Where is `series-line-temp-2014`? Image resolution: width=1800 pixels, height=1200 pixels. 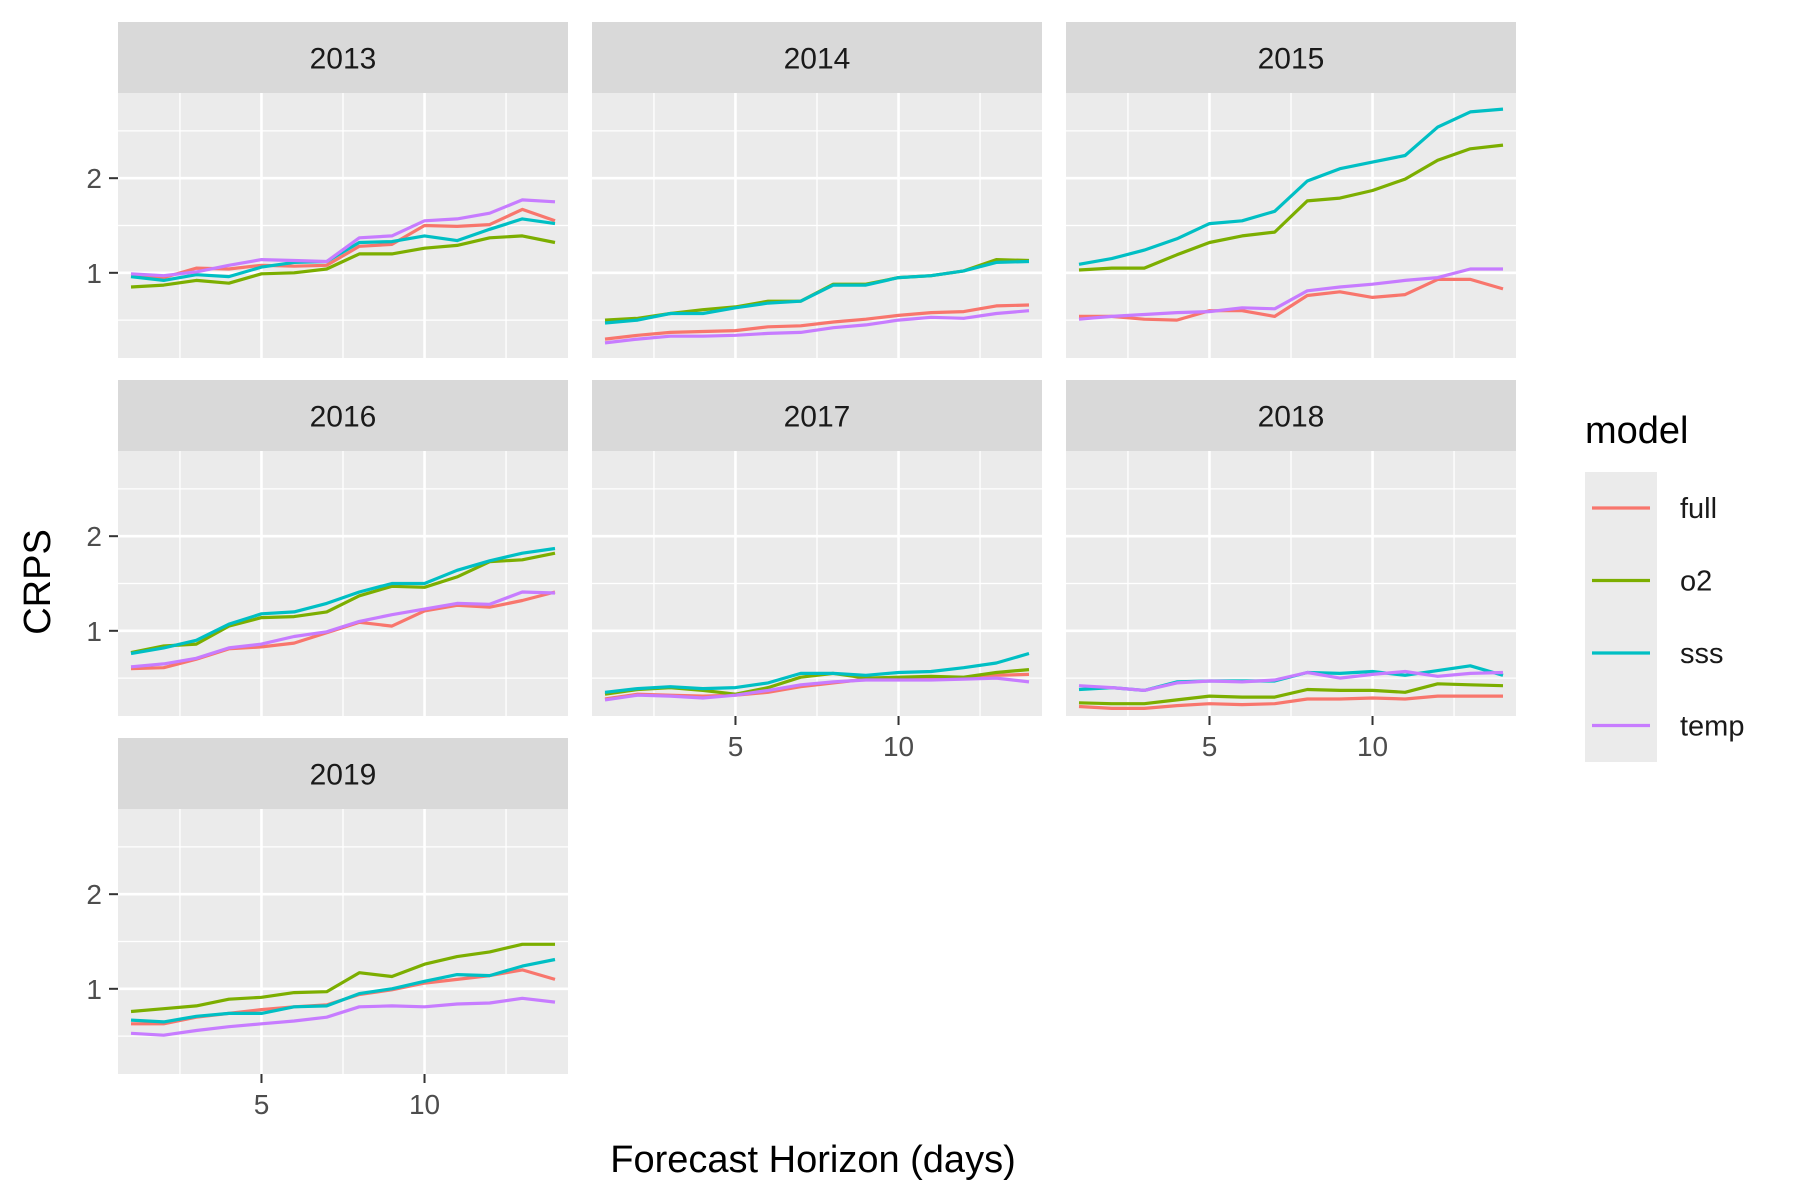 series-line-temp-2014 is located at coordinates (817, 327).